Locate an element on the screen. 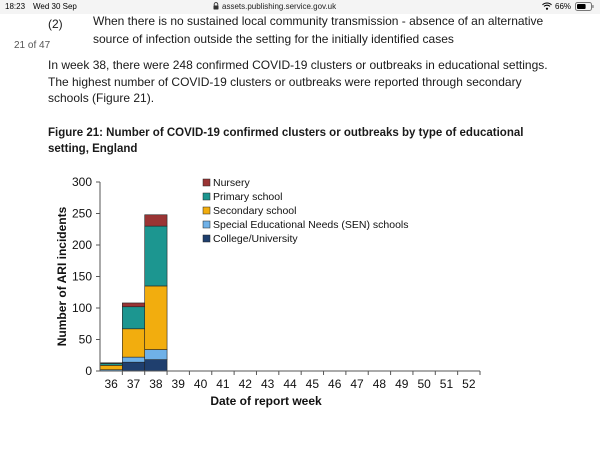 The image size is (600, 450). x-tick-label: 48 is located at coordinates (380, 384).